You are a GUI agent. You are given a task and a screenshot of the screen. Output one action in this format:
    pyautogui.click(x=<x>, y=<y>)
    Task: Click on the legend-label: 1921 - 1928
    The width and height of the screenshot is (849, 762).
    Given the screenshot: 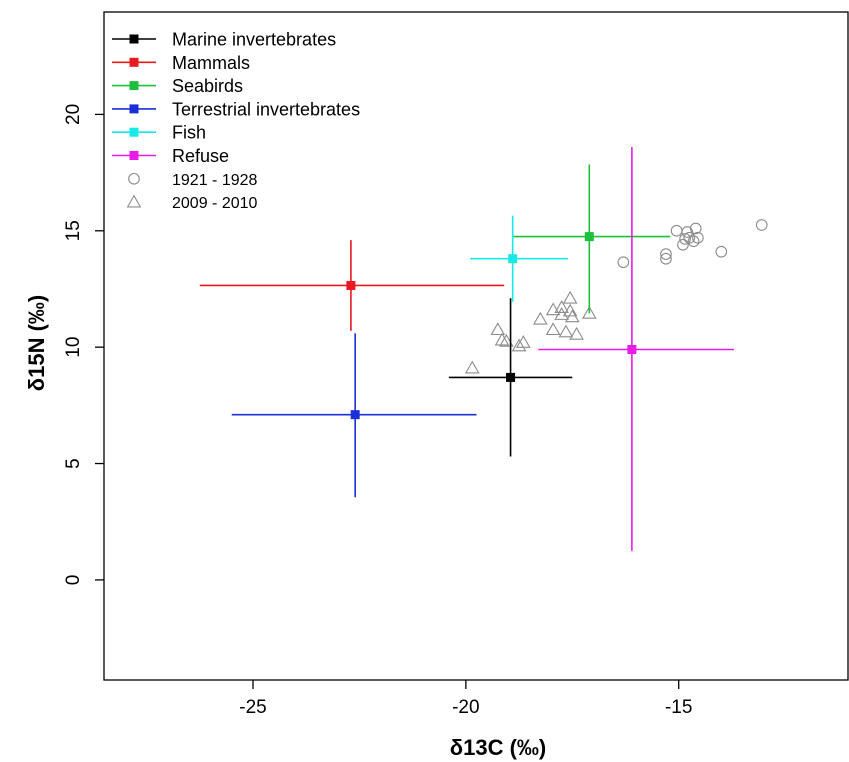 What is the action you would take?
    pyautogui.click(x=215, y=180)
    